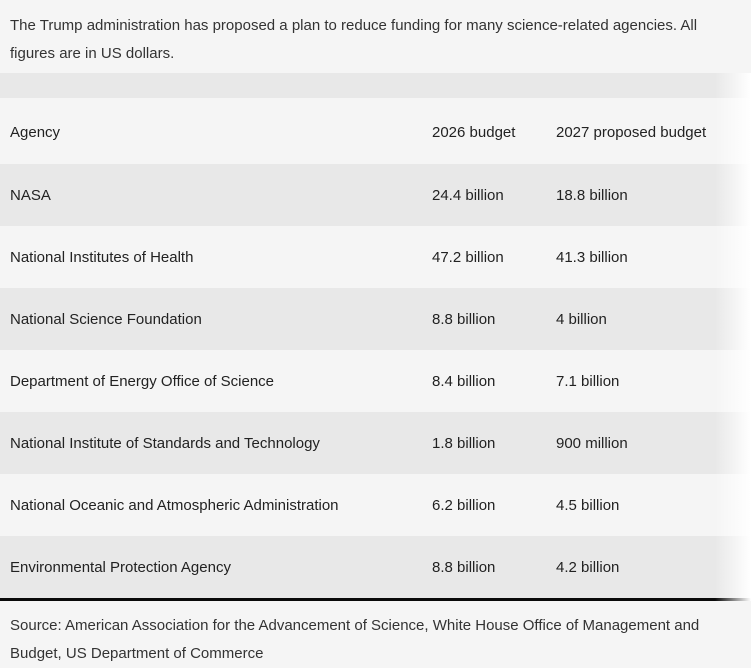 This screenshot has width=751, height=668. I want to click on budget-2026-cell: 1.8 billion, so click(464, 443).